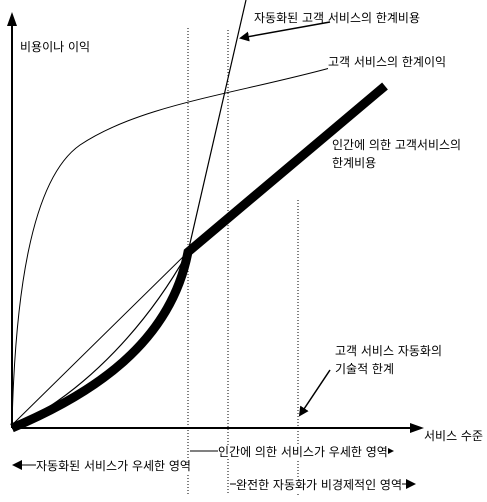 The width and height of the screenshot is (487, 502). Describe the element at coordinates (337, 18) in the screenshot. I see `automated-marginal-cost-label: 자동화된 고객 서비스의 한계비용` at that location.